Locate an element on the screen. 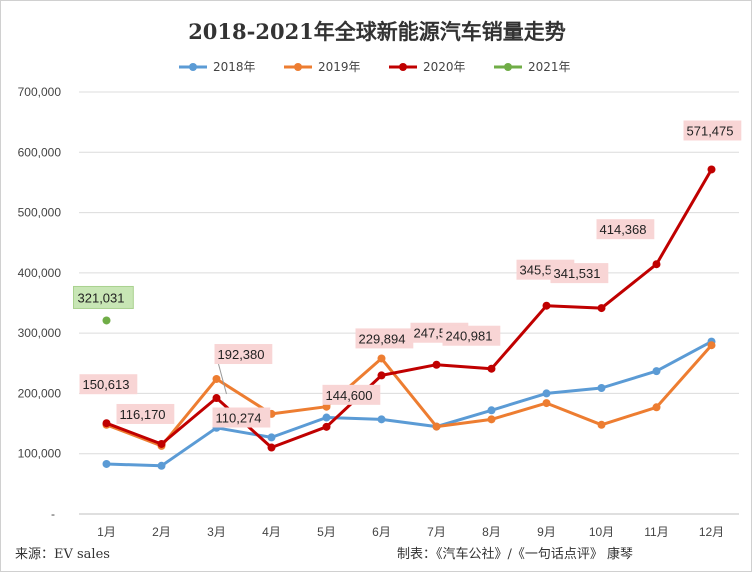 Image resolution: width=752 pixels, height=573 pixels. legend-item: 2021年 is located at coordinates (532, 67).